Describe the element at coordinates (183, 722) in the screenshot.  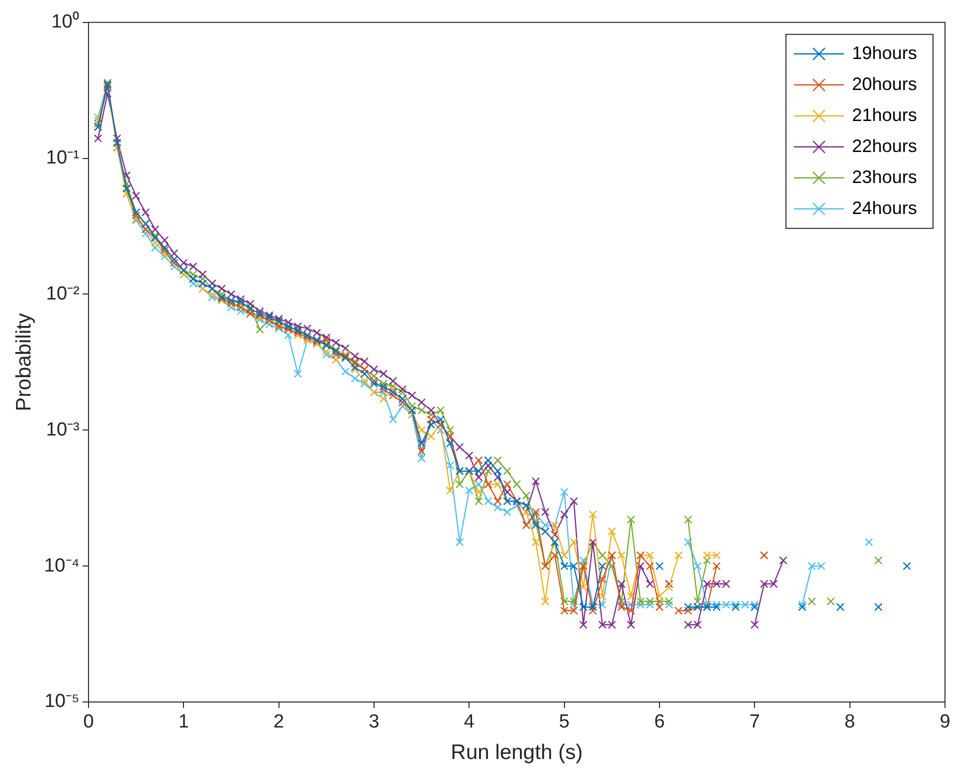
I see `x-tick-label: 1` at that location.